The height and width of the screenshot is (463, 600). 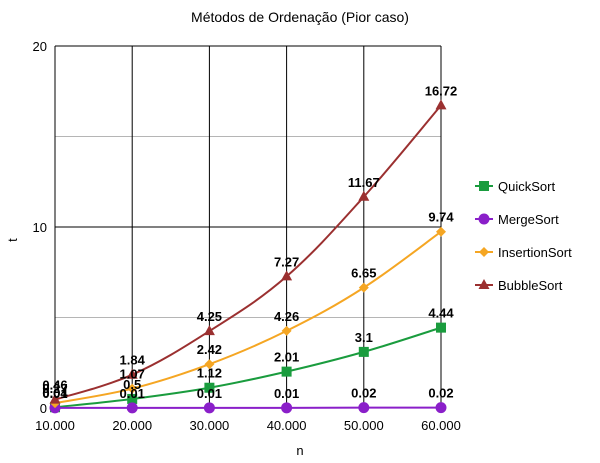 What do you see at coordinates (530, 285) in the screenshot?
I see `legend-label: BubbleSort` at bounding box center [530, 285].